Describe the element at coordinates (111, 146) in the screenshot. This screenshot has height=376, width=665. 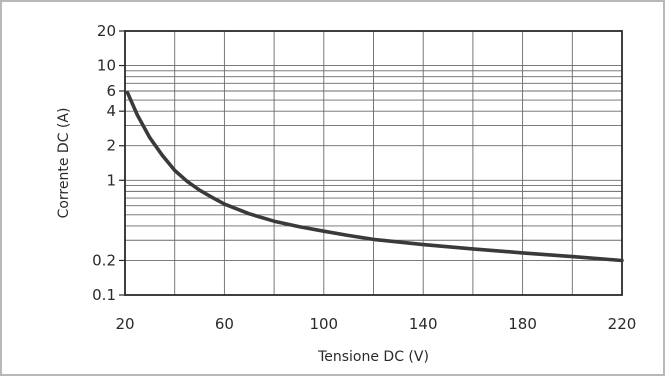
I see `y-tick-label-3: 2` at that location.